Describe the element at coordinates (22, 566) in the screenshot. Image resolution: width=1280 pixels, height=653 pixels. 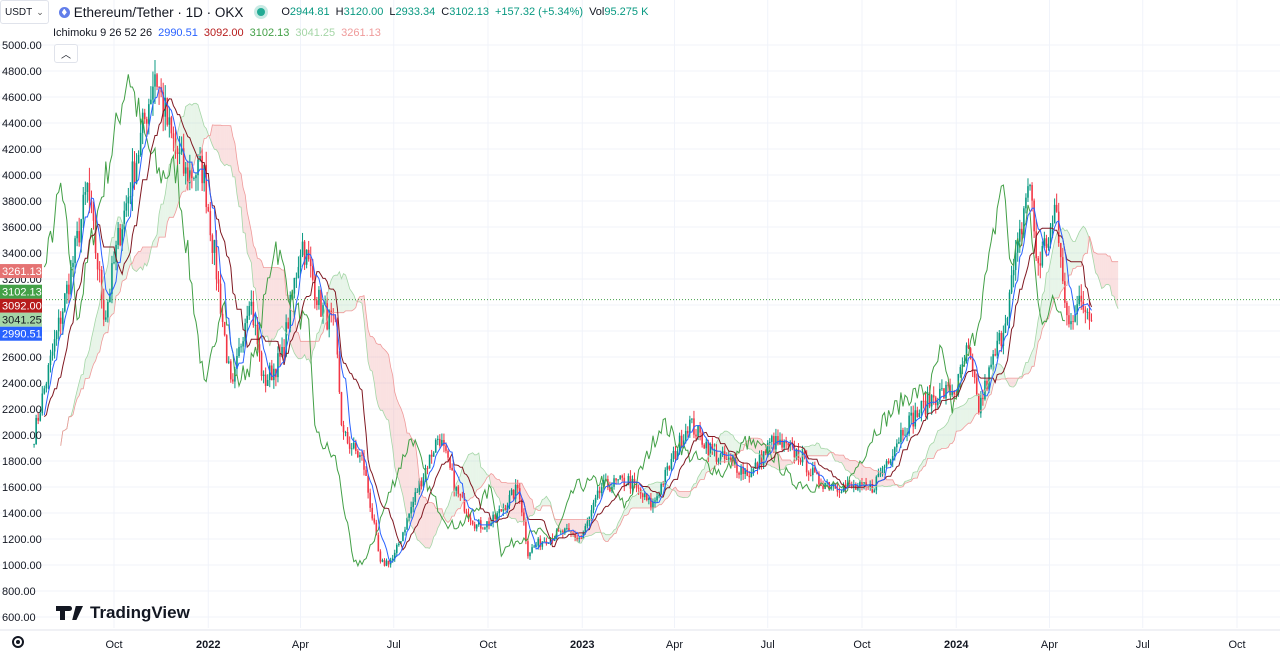
I see `price-tick-label: 1000.00` at that location.